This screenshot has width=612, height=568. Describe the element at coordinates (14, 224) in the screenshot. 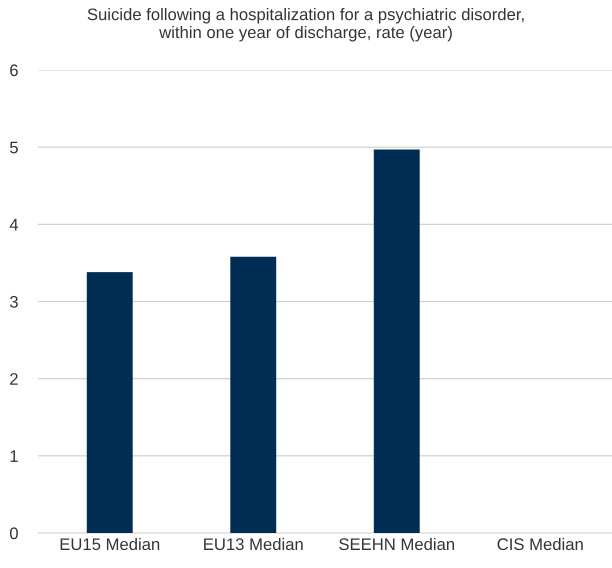

I see `y-tick-label: 4` at that location.